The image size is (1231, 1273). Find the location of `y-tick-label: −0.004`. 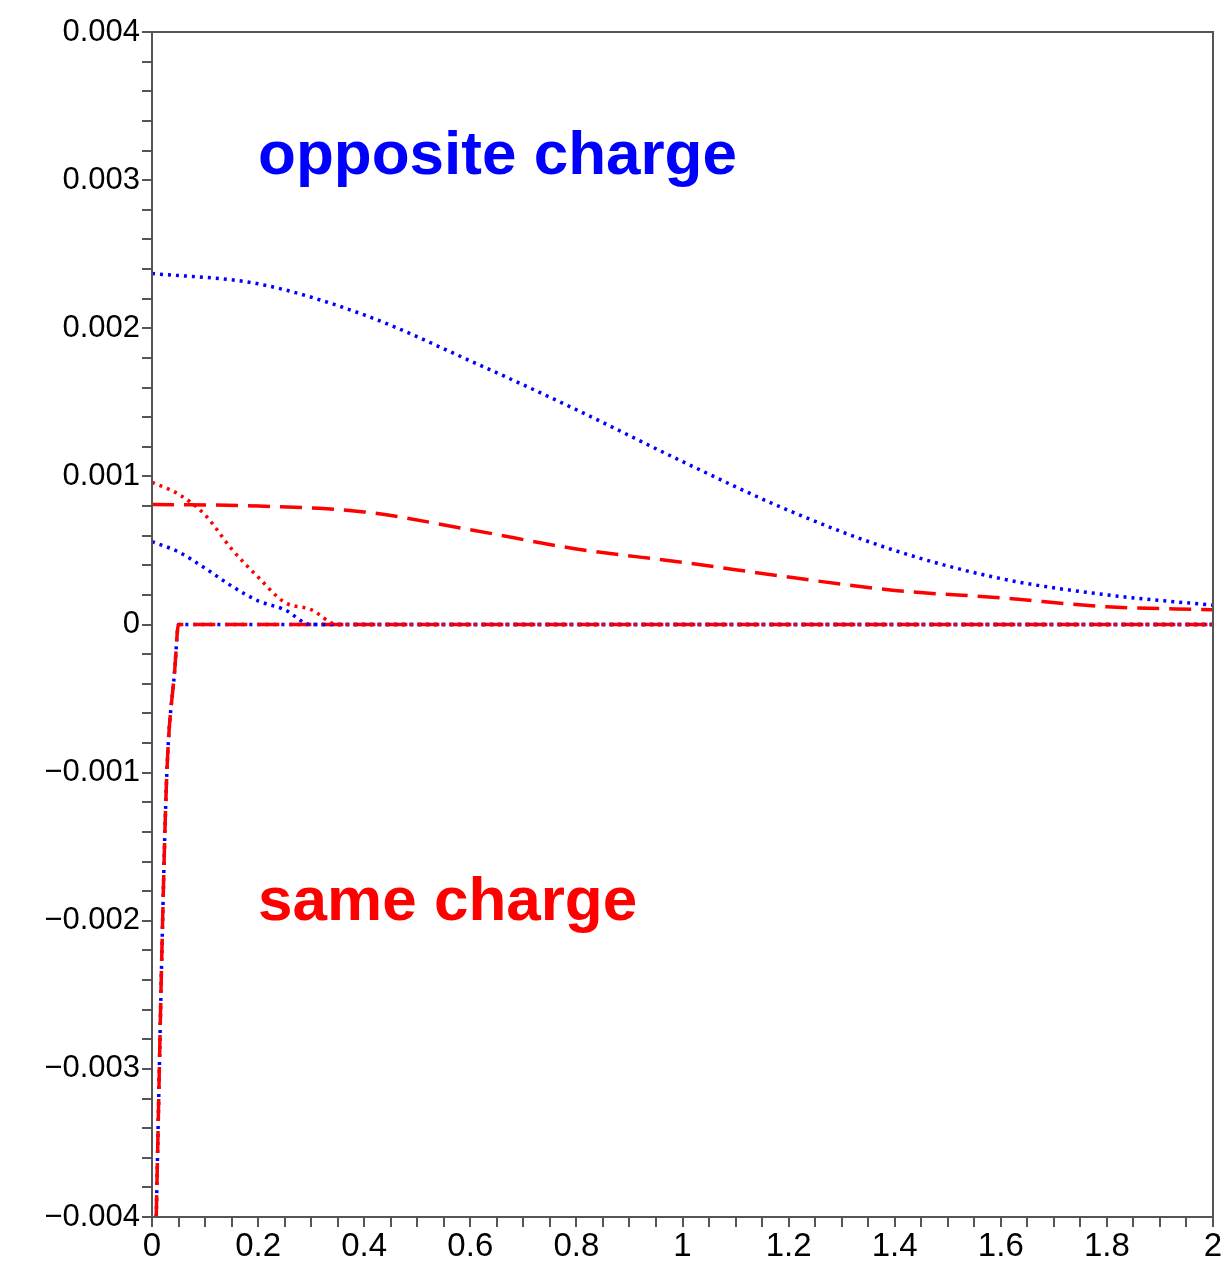

y-tick-label: −0.004 is located at coordinates (92, 1215).